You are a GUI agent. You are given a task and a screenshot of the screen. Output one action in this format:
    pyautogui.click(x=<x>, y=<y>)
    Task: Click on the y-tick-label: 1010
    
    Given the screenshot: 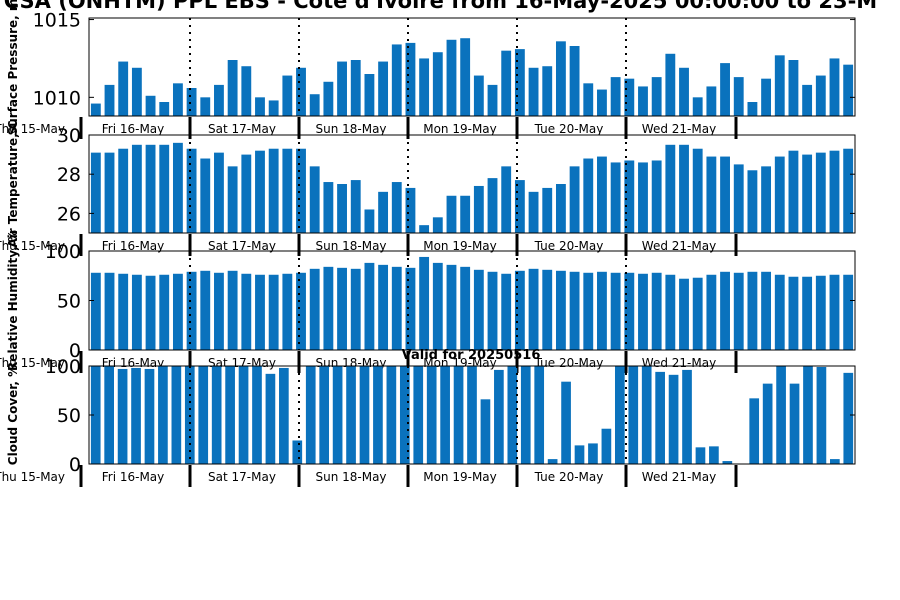 What is the action you would take?
    pyautogui.click(x=57, y=98)
    